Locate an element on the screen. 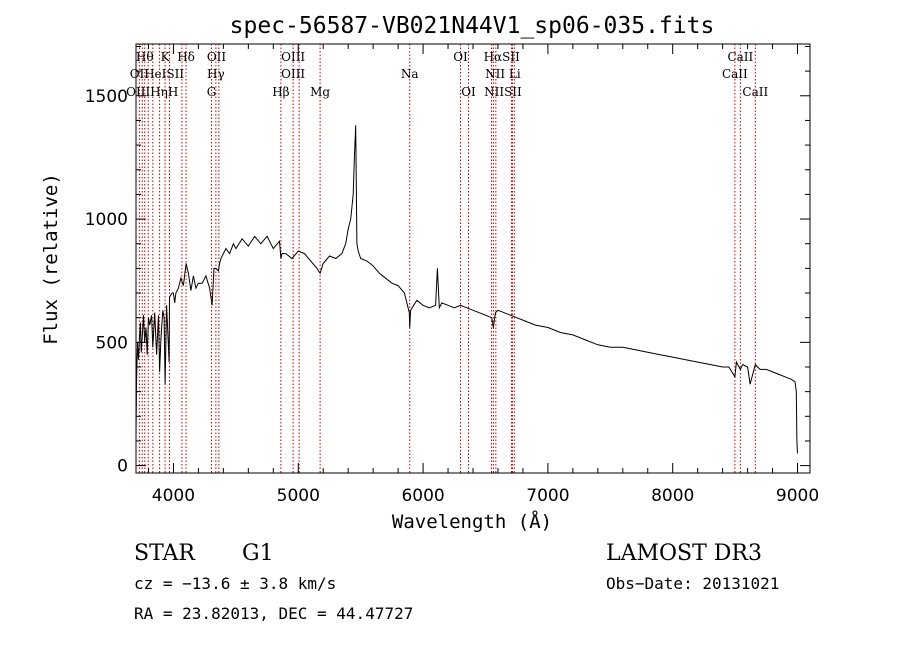 The image size is (900, 649). y-tick-labels: 0 500 1000 1500 is located at coordinates (106, 282).